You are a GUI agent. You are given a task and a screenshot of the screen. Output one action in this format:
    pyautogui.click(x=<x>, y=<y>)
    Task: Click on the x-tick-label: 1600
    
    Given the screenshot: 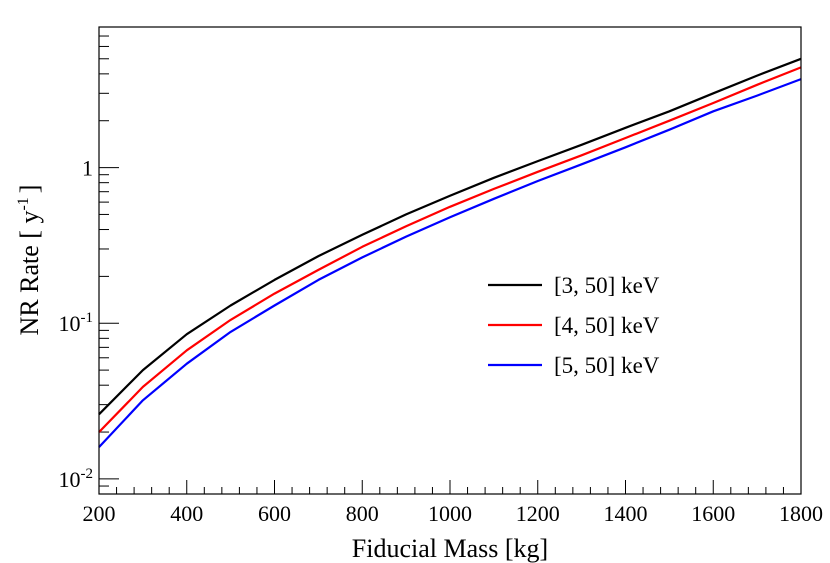 What is the action you would take?
    pyautogui.click(x=713, y=513)
    